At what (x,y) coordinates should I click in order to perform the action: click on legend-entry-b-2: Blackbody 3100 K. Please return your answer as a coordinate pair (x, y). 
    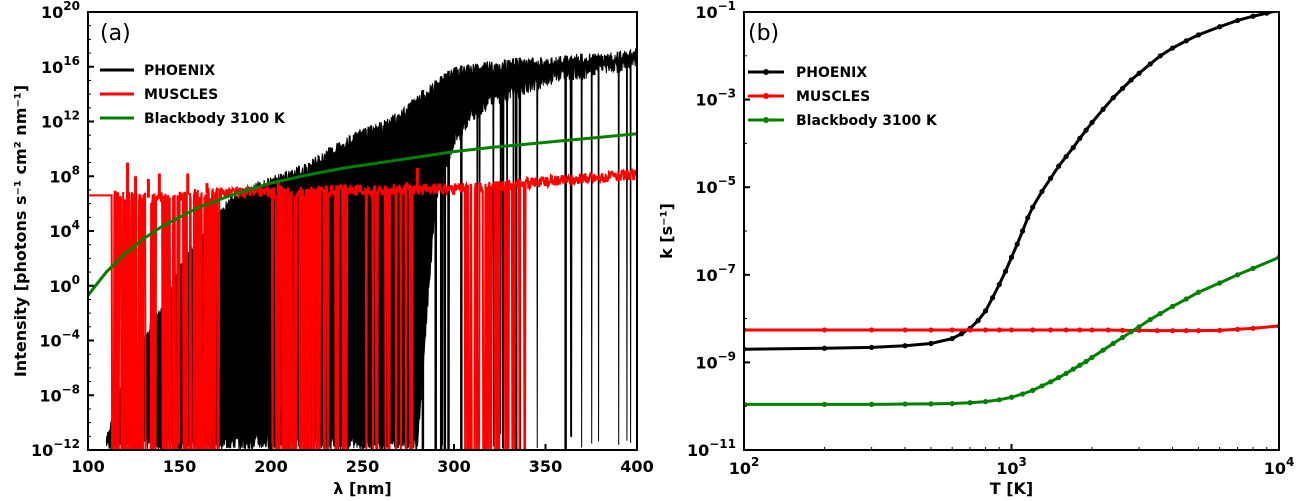
    Looking at the image, I should click on (867, 121).